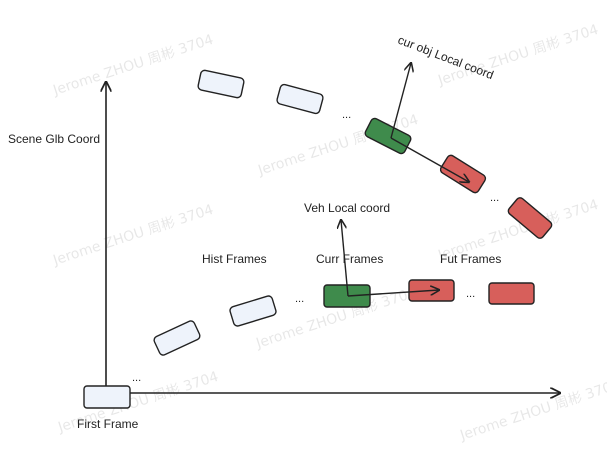 This screenshot has height=467, width=607. I want to click on hist-frames-label: Hist Frames, so click(234, 259).